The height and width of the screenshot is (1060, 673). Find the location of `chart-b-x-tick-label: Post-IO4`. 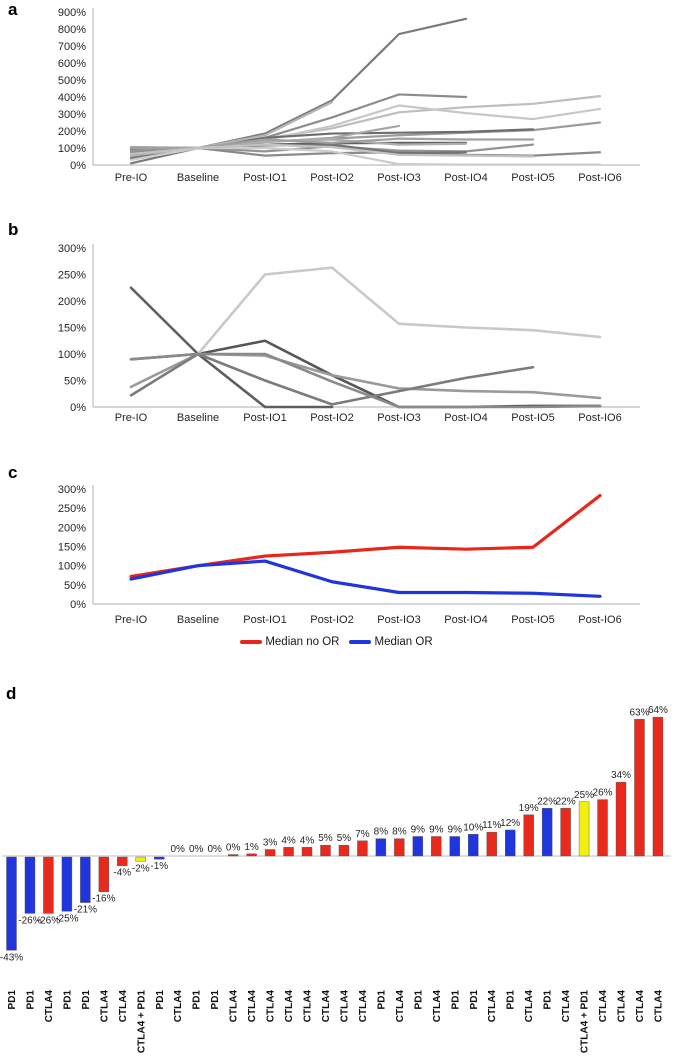

chart-b-x-tick-label: Post-IO4 is located at coordinates (465, 418).